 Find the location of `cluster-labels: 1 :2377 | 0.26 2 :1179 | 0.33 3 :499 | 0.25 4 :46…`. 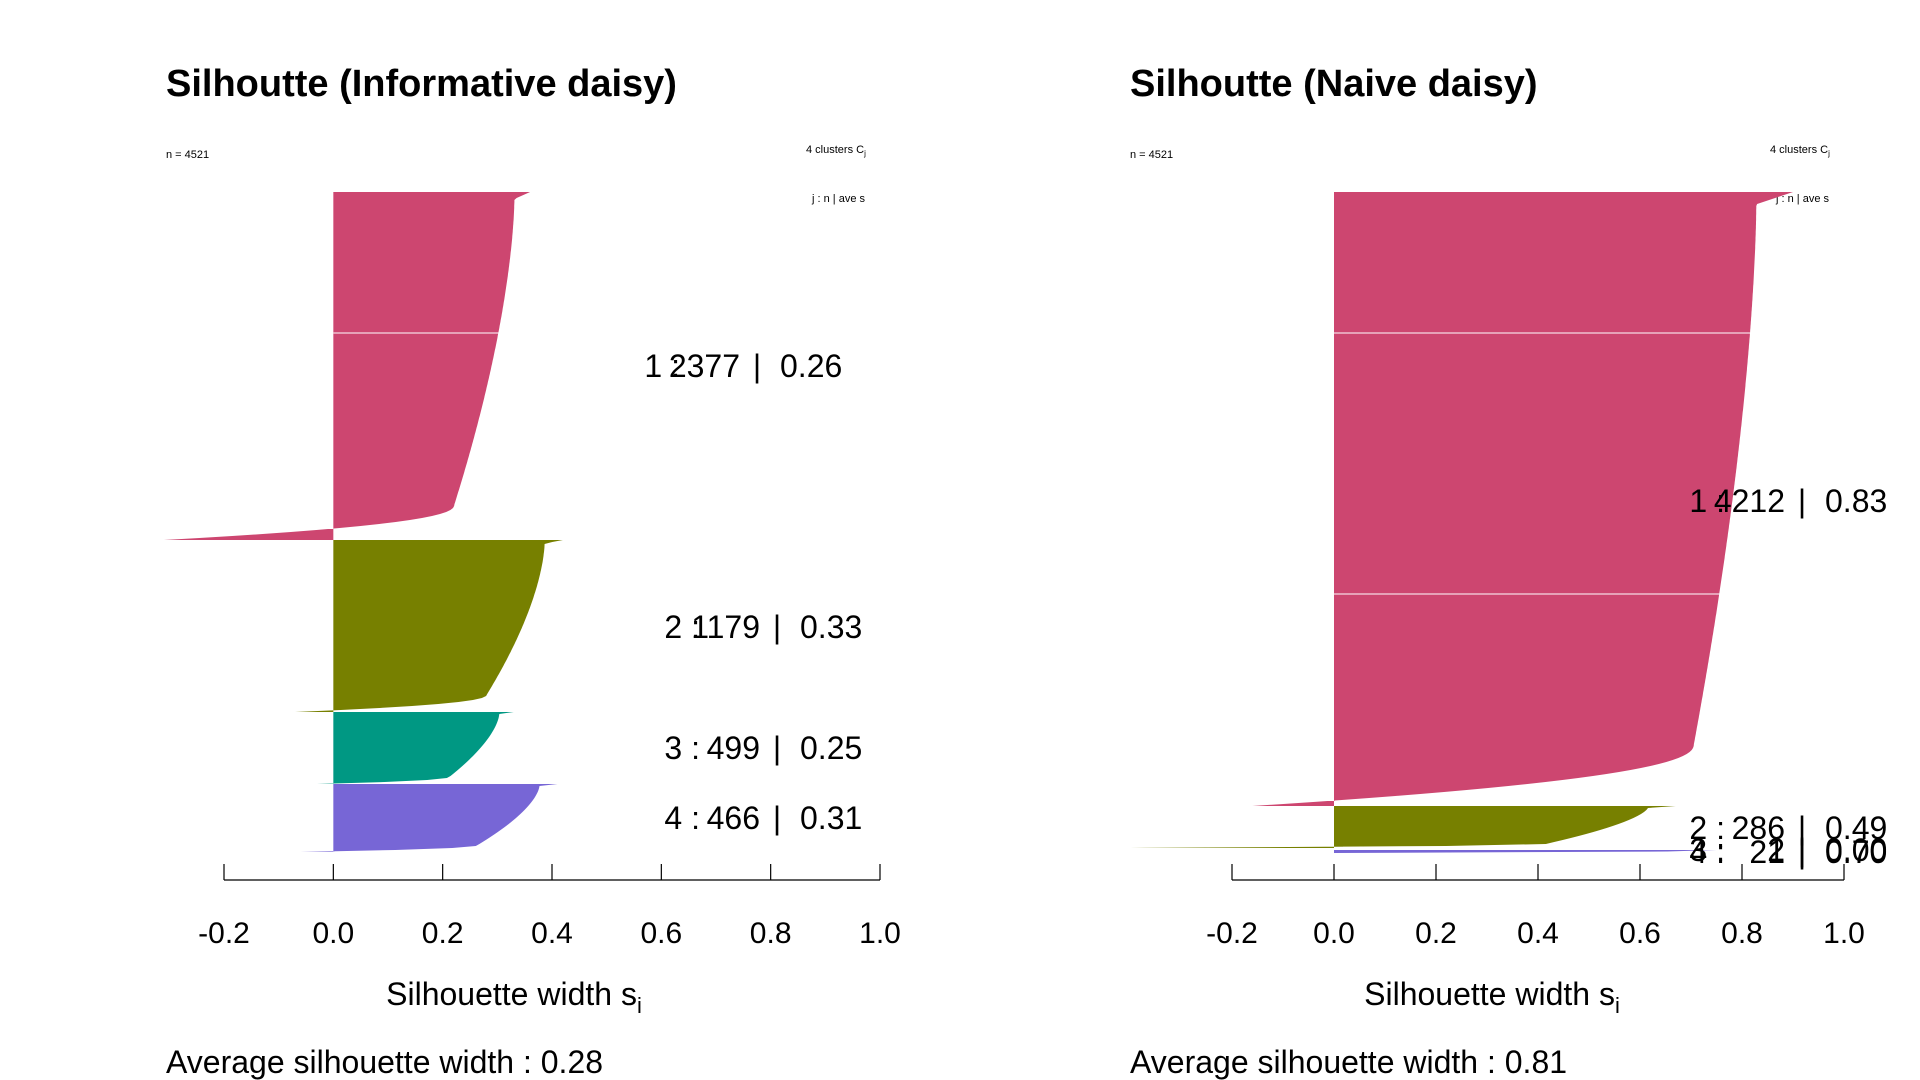

cluster-labels: 1 :2377 | 0.26 2 :1179 | 0.33 3 :499 | 0.25 4 :46… is located at coordinates (753, 592).